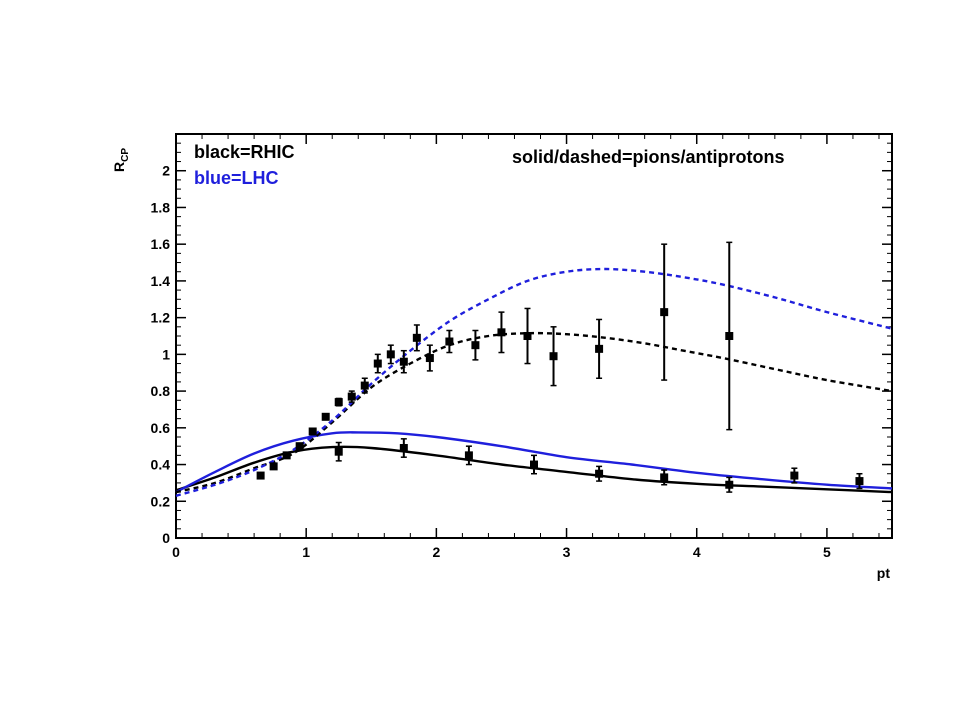  What do you see at coordinates (884, 573) in the screenshot?
I see `x-axis-label: pt` at bounding box center [884, 573].